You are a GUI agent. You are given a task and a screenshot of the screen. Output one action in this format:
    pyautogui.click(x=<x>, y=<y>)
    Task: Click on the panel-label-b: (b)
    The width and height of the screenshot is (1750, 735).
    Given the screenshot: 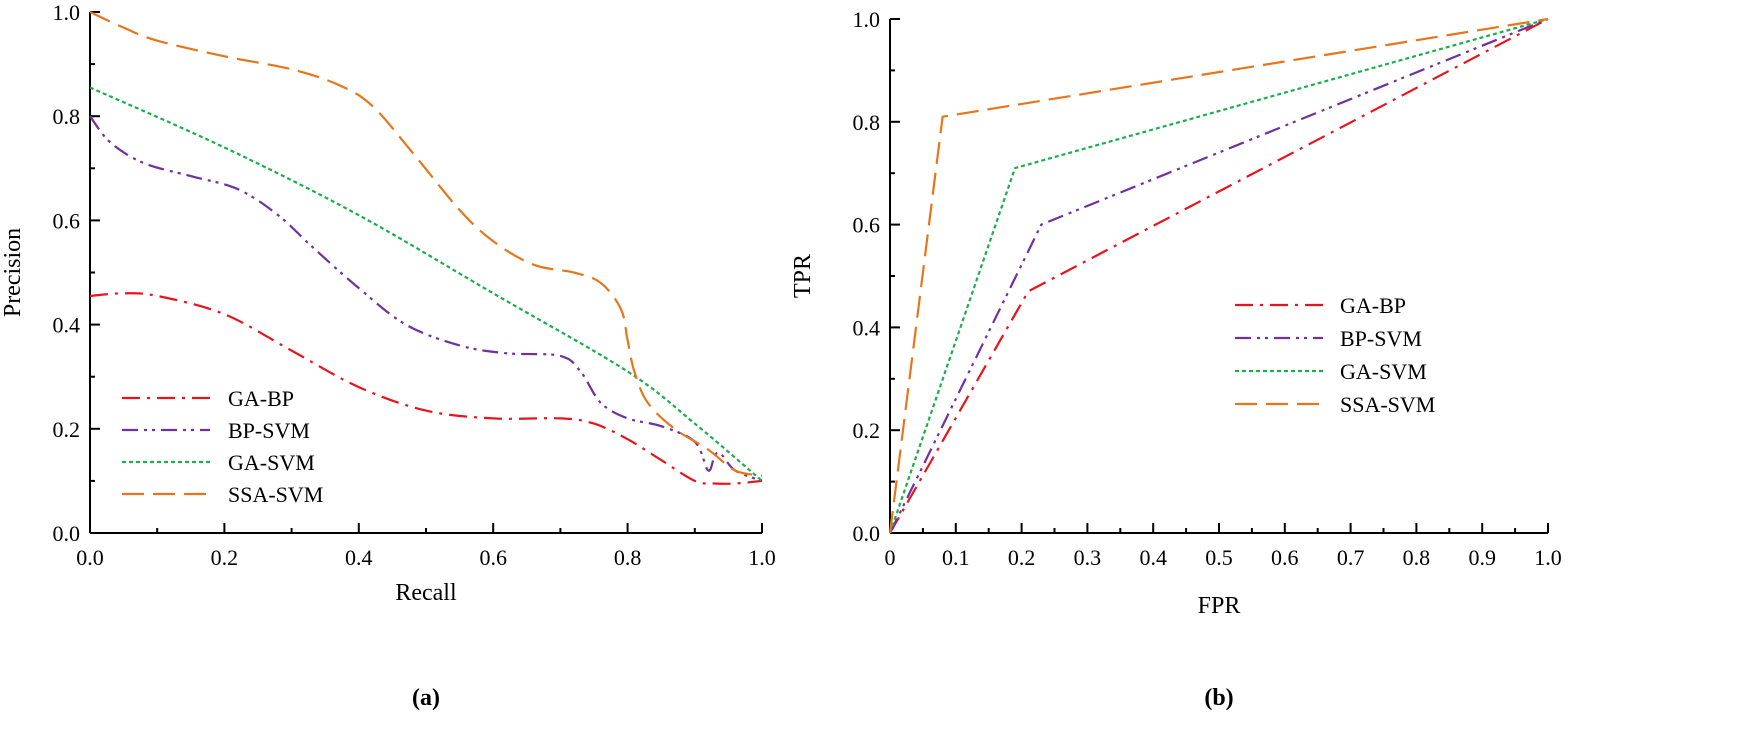 What is the action you would take?
    pyautogui.click(x=1218, y=698)
    